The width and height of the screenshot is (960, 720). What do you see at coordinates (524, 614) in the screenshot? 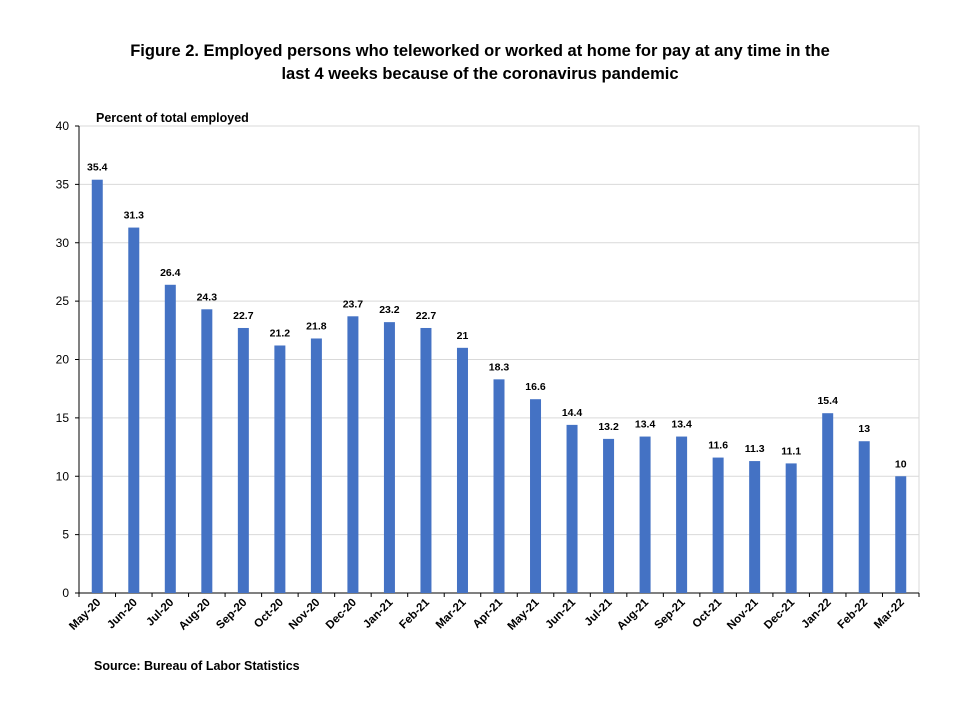
I see `x-tick-label: May-21` at bounding box center [524, 614].